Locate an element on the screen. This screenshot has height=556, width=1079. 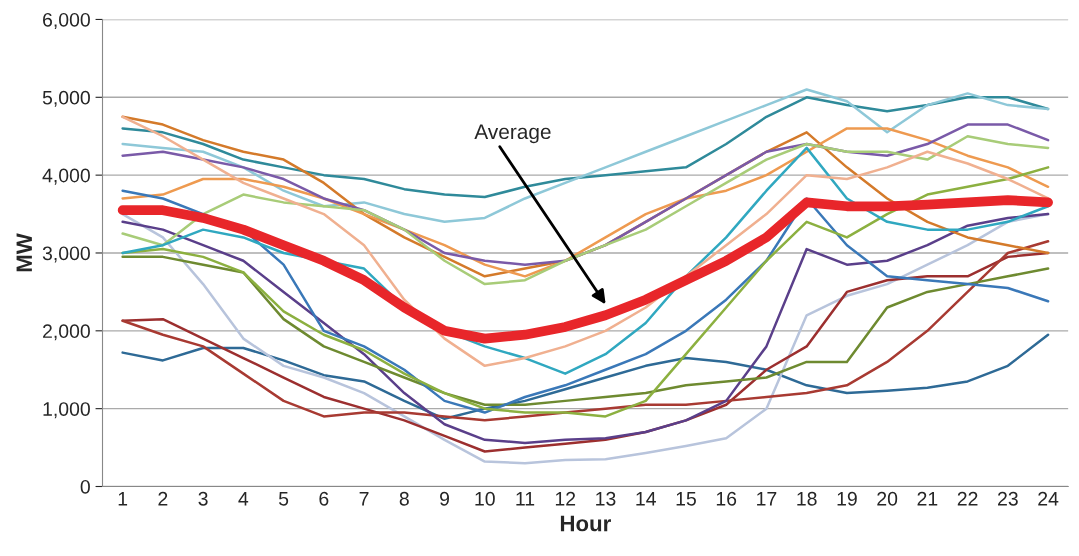
x-axis-title: Hour is located at coordinates (585, 523).